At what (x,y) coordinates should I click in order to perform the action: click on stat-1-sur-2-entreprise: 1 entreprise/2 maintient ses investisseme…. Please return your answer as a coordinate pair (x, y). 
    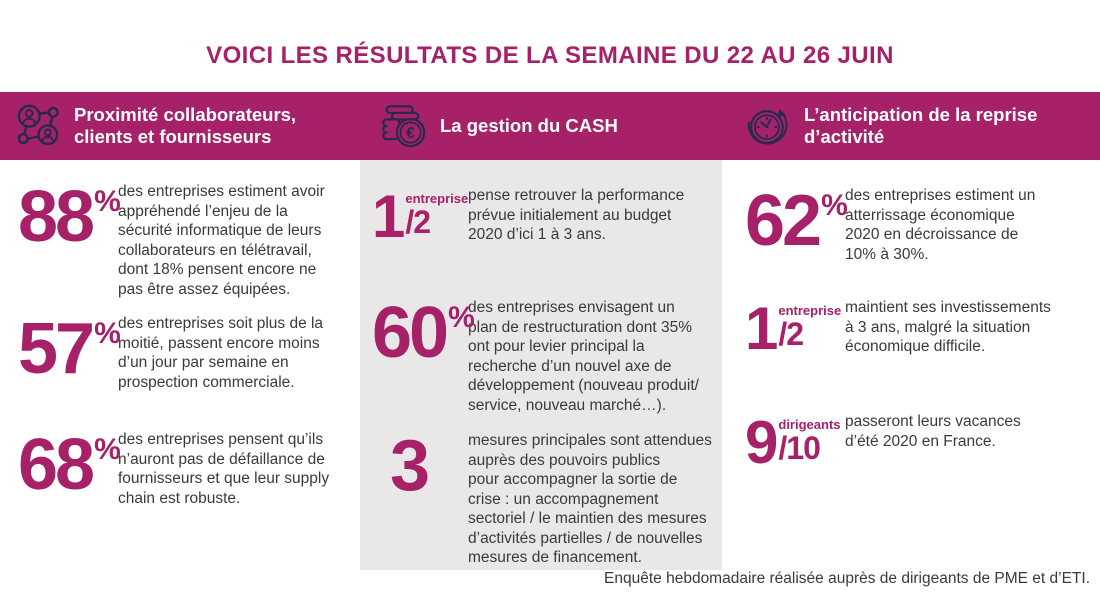
    Looking at the image, I should click on (898, 328).